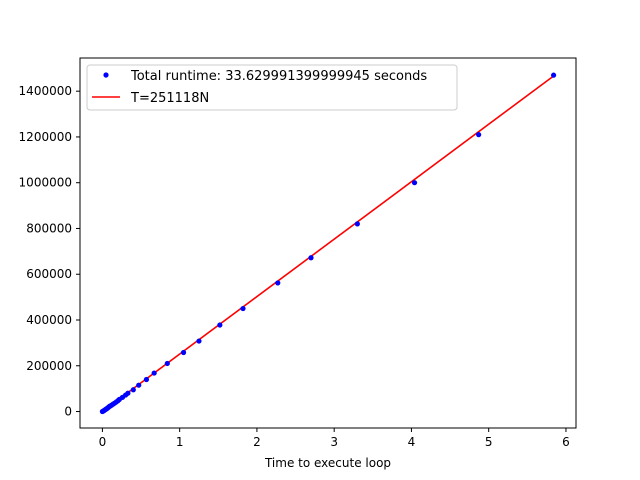  Describe the element at coordinates (257, 442) in the screenshot. I see `x-tick-label: 2` at that location.